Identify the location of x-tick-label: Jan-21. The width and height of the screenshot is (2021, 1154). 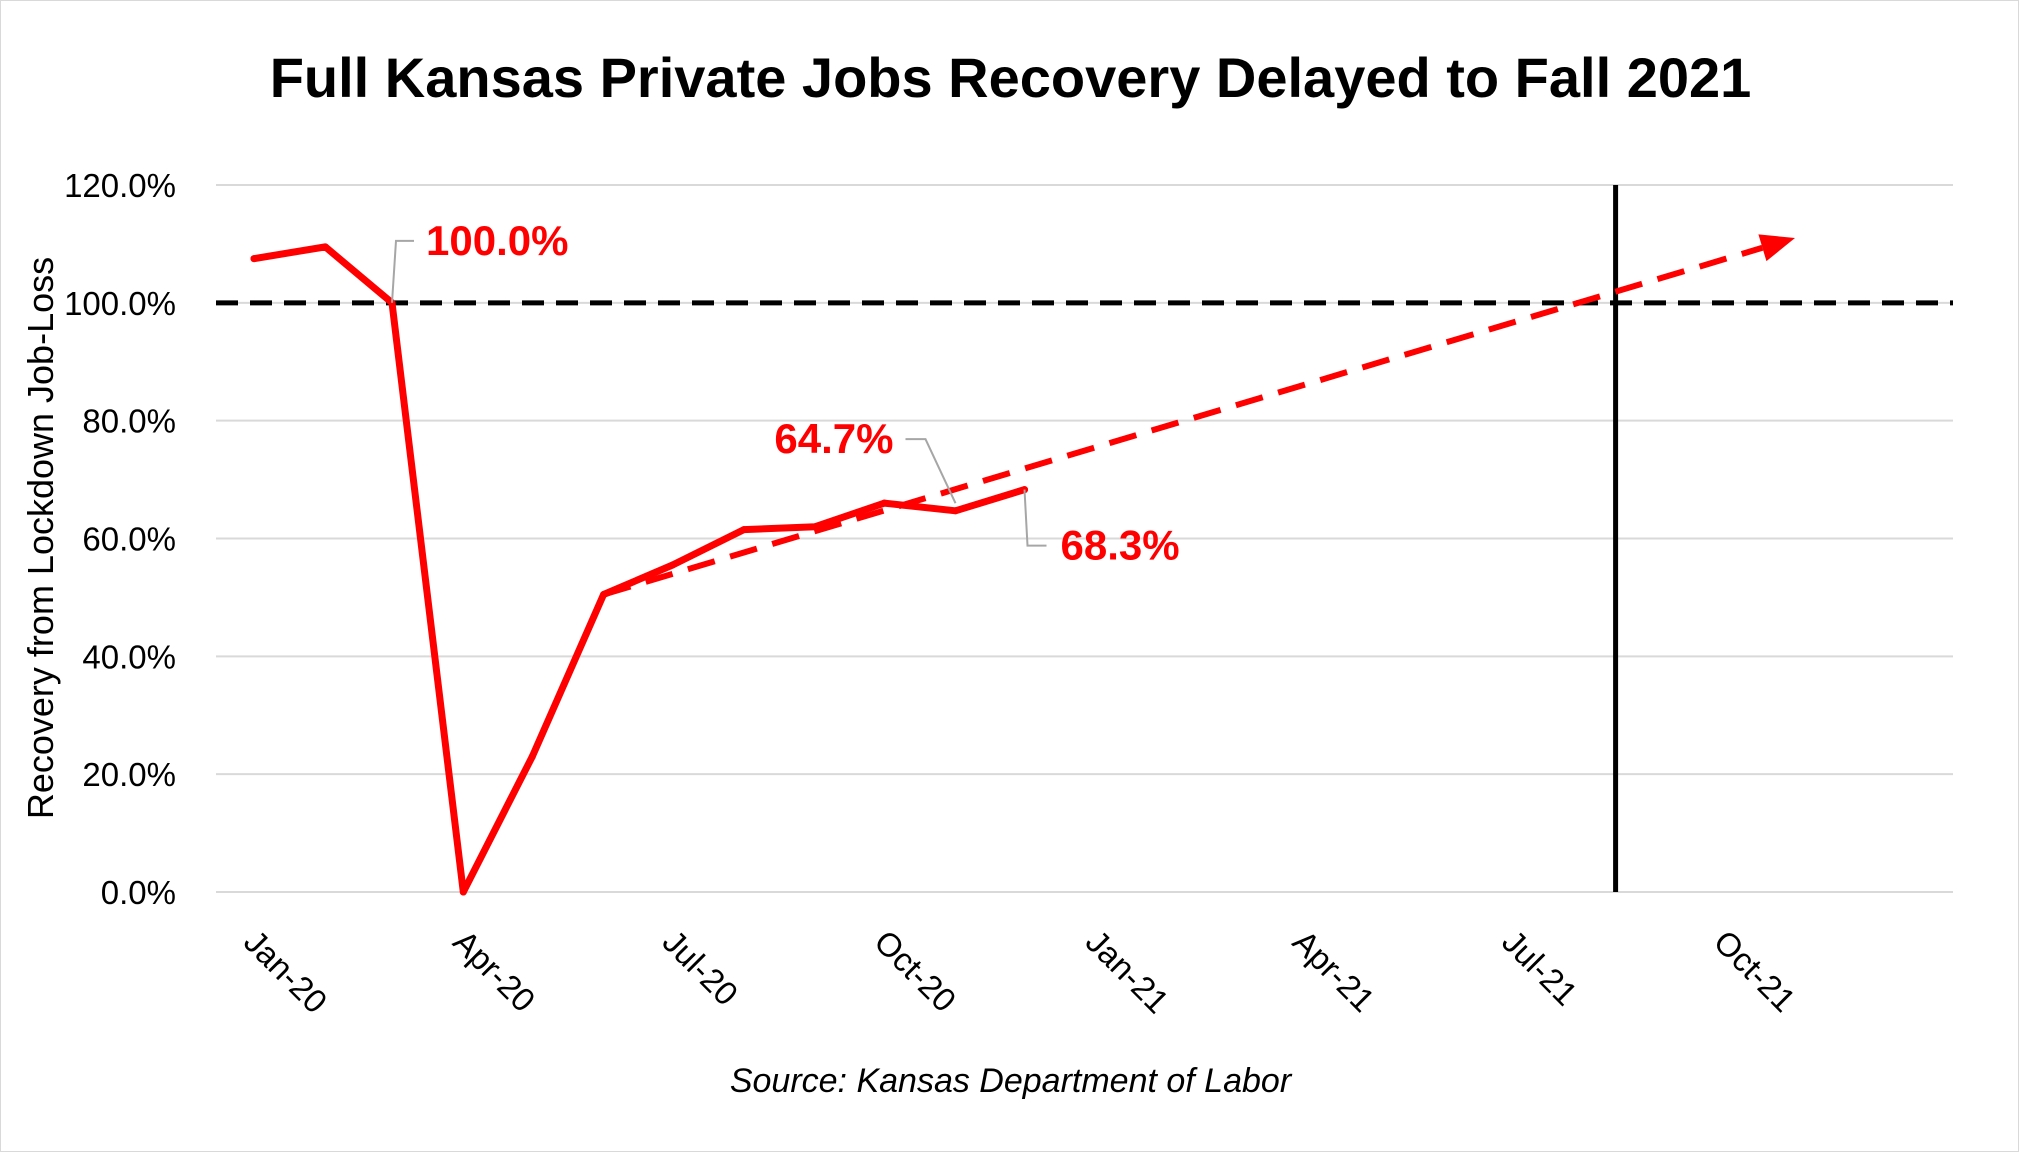
(1128, 972).